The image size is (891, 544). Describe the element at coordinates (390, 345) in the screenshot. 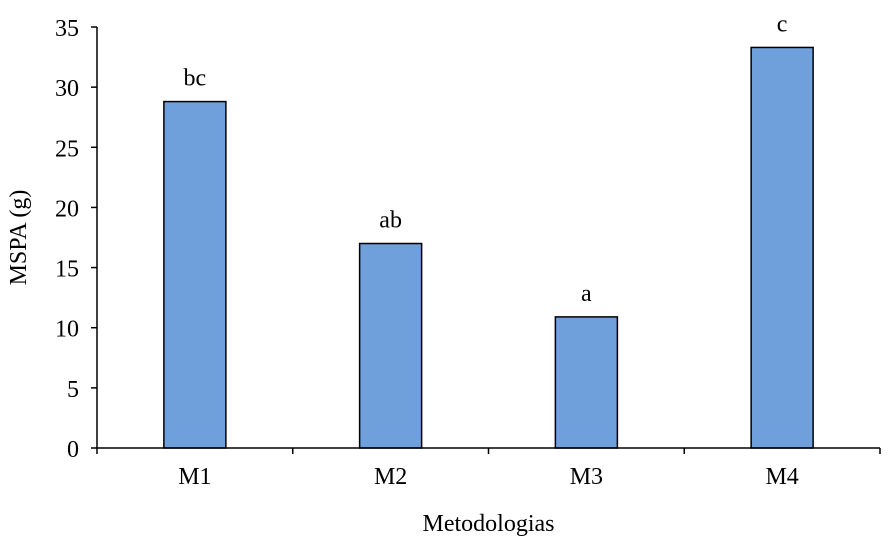

I see `bar-m2` at that location.